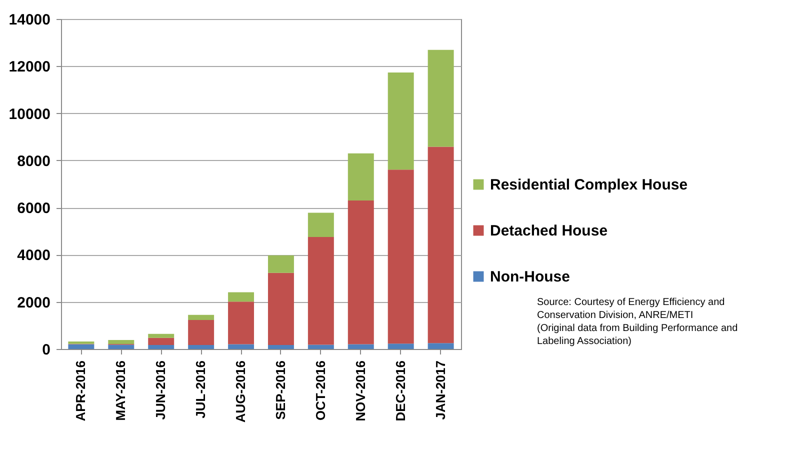 The height and width of the screenshot is (450, 786). I want to click on y-tick-label: 0, so click(46, 350).